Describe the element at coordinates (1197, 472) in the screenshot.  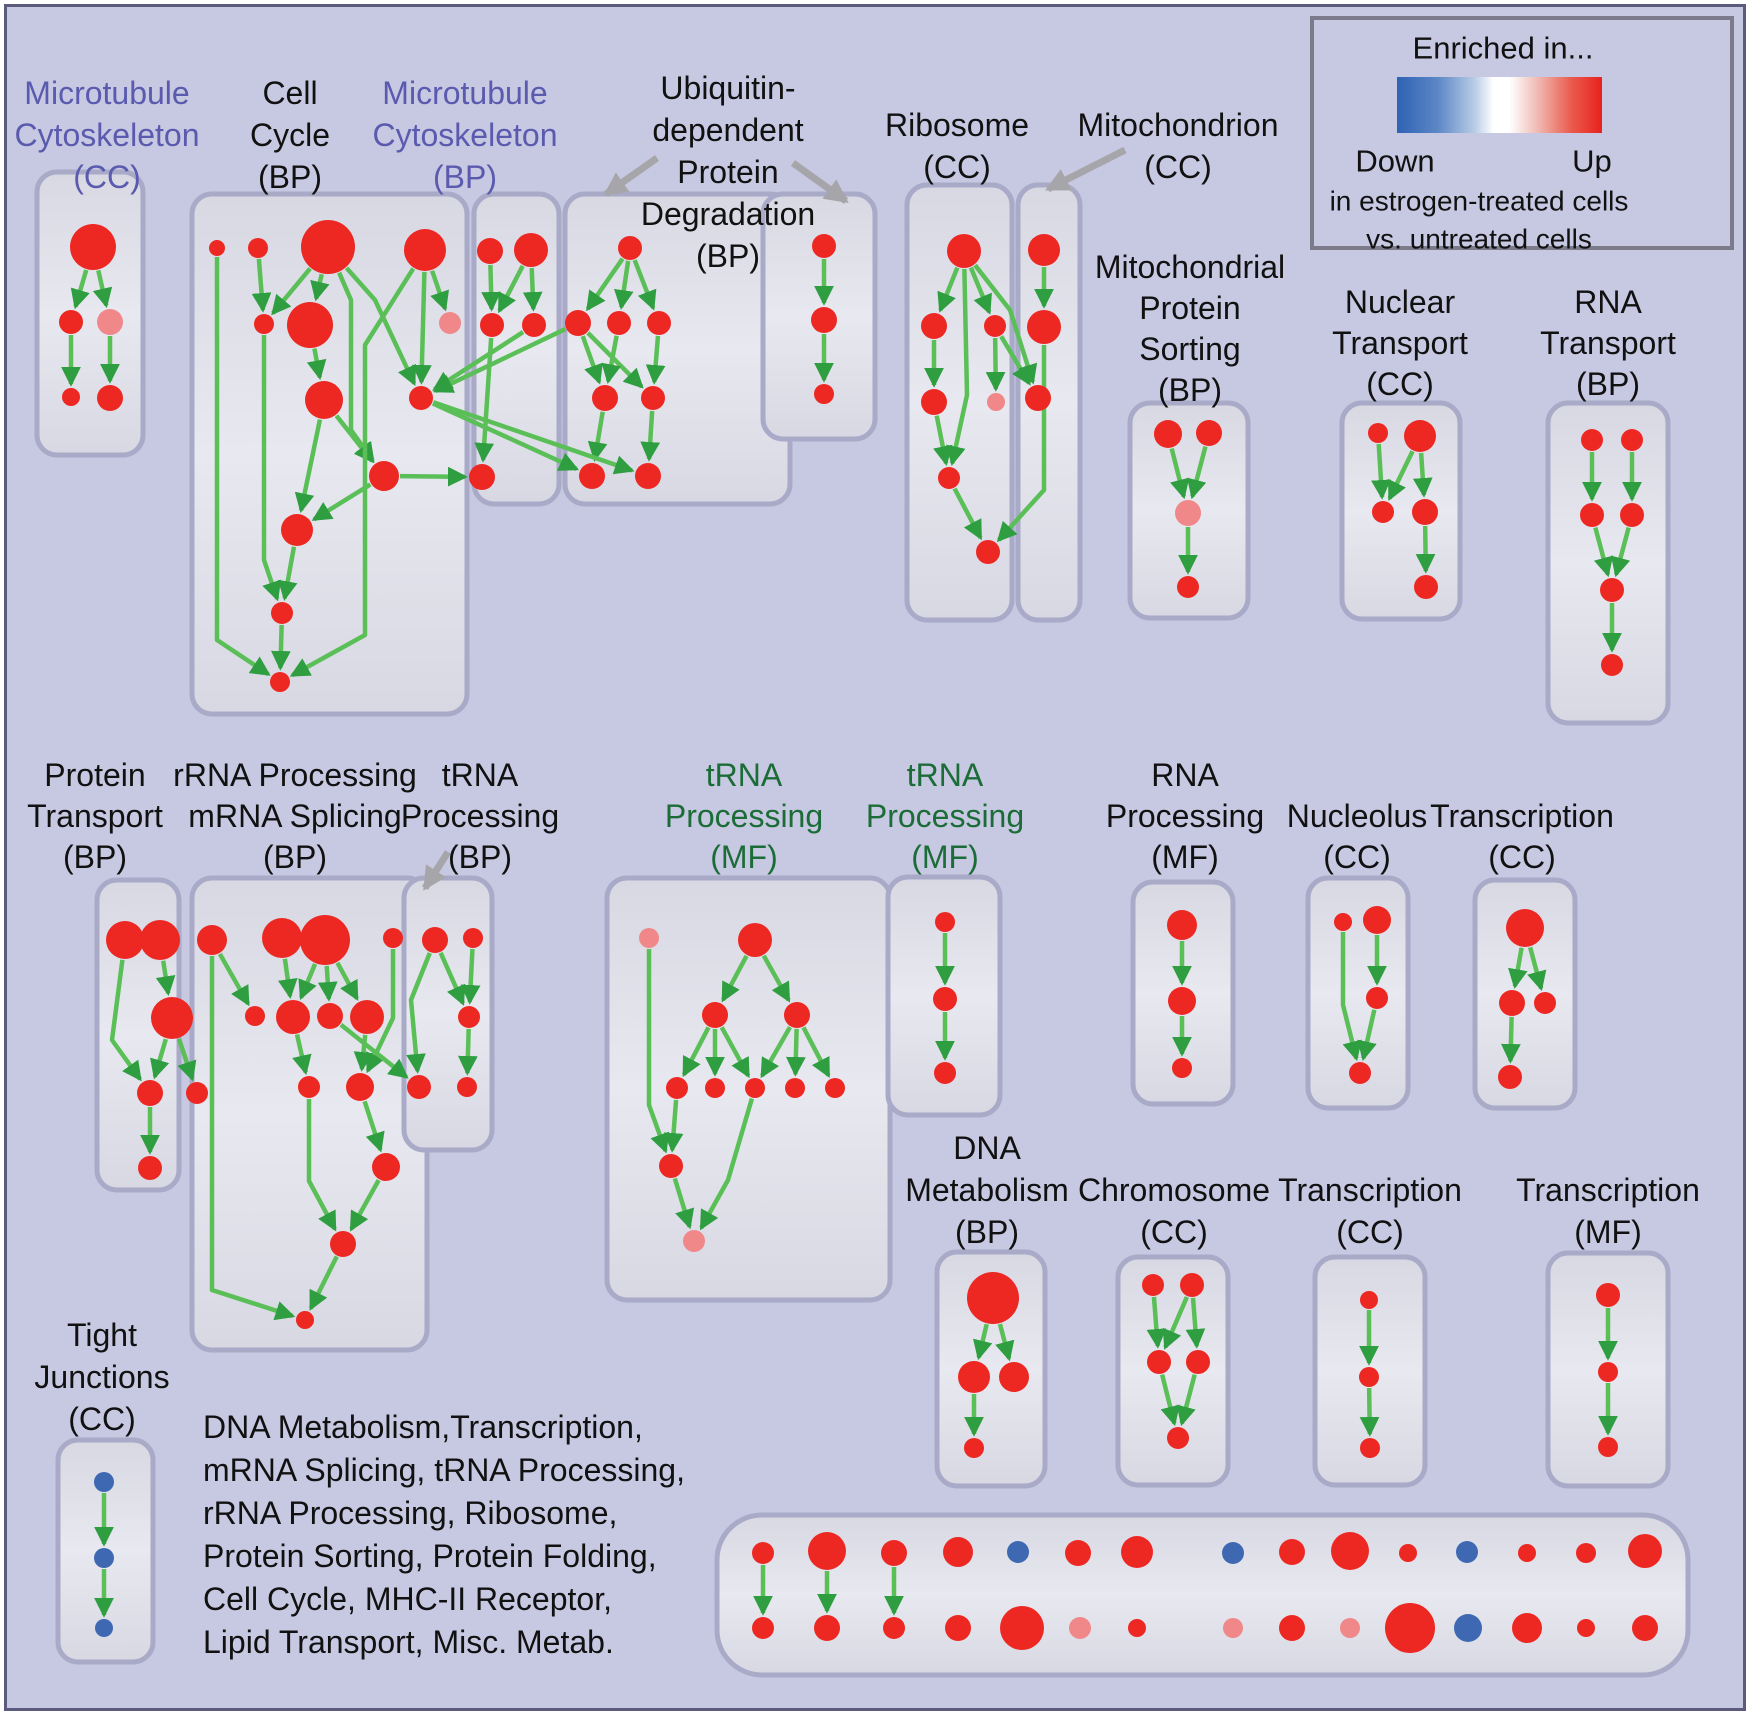
I see `edge-mitochondrial-protein-sorting-bp` at that location.